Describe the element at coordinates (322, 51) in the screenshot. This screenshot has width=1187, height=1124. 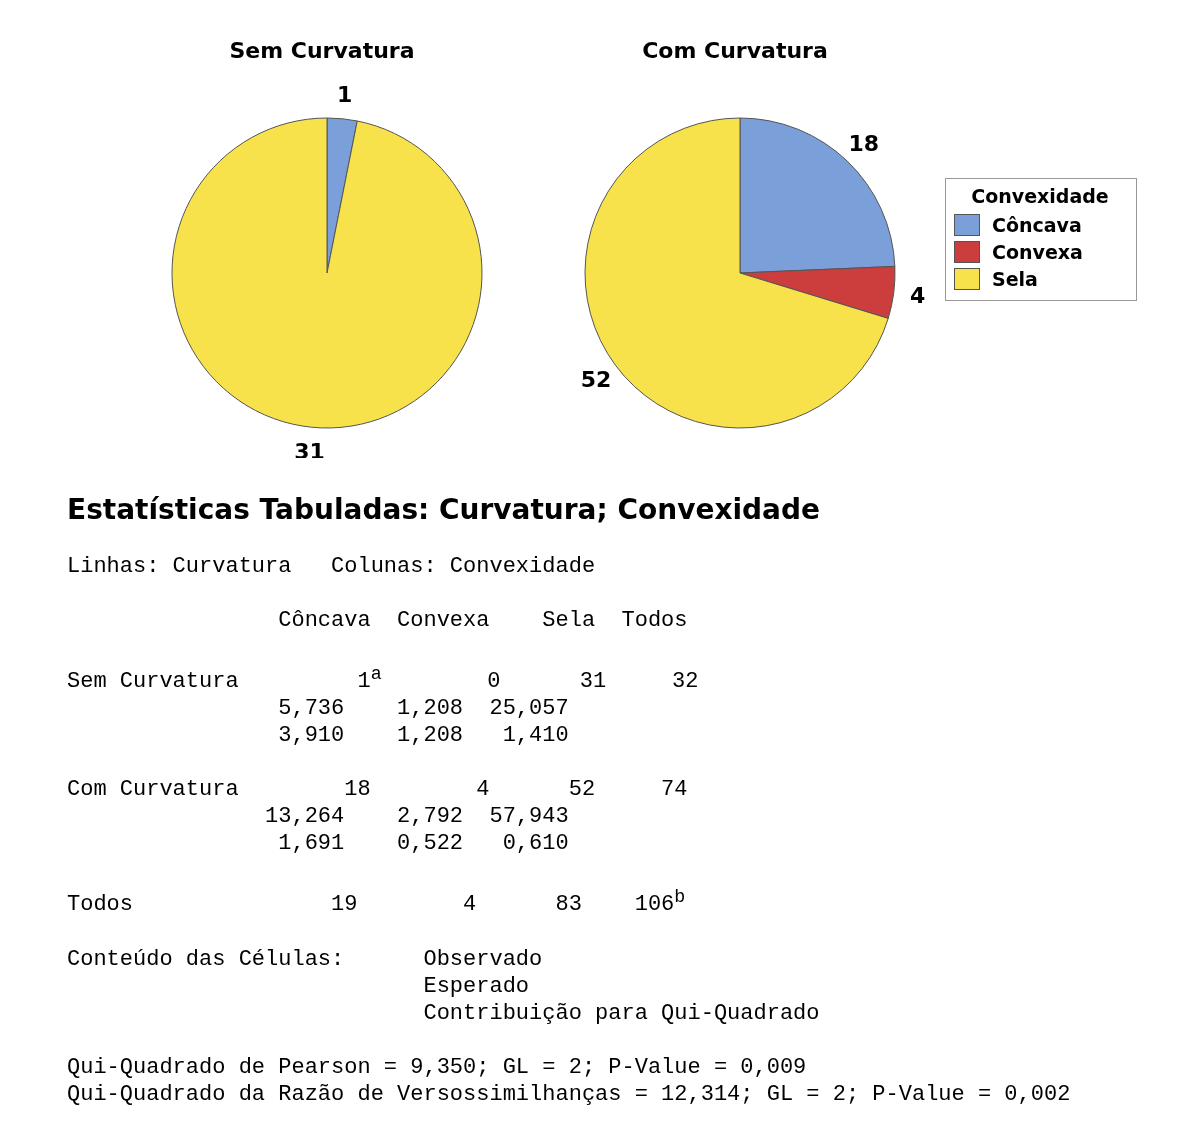
I see `chart-title: Sem Curvatura` at that location.